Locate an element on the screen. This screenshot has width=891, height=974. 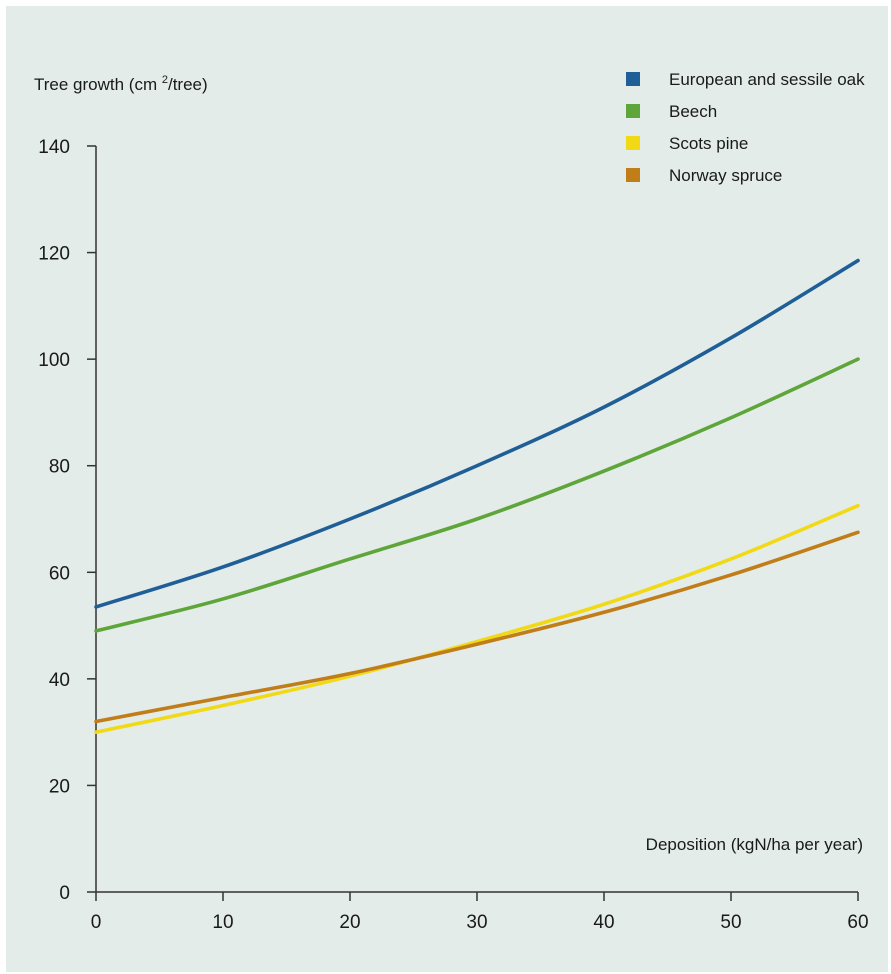
legend-swatch-beech is located at coordinates (633, 111).